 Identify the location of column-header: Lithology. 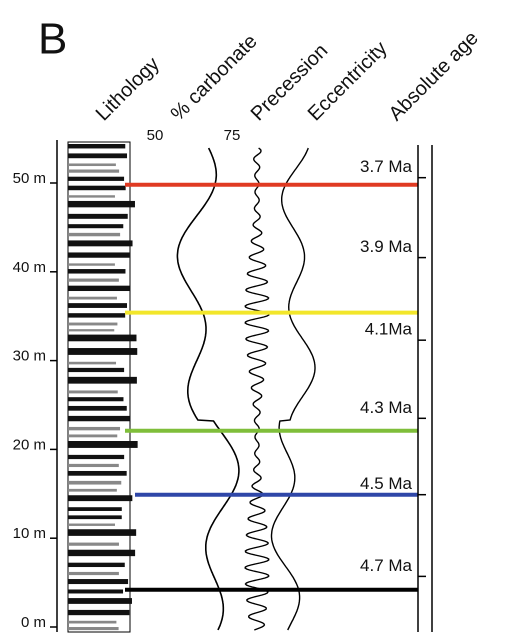
(128, 89).